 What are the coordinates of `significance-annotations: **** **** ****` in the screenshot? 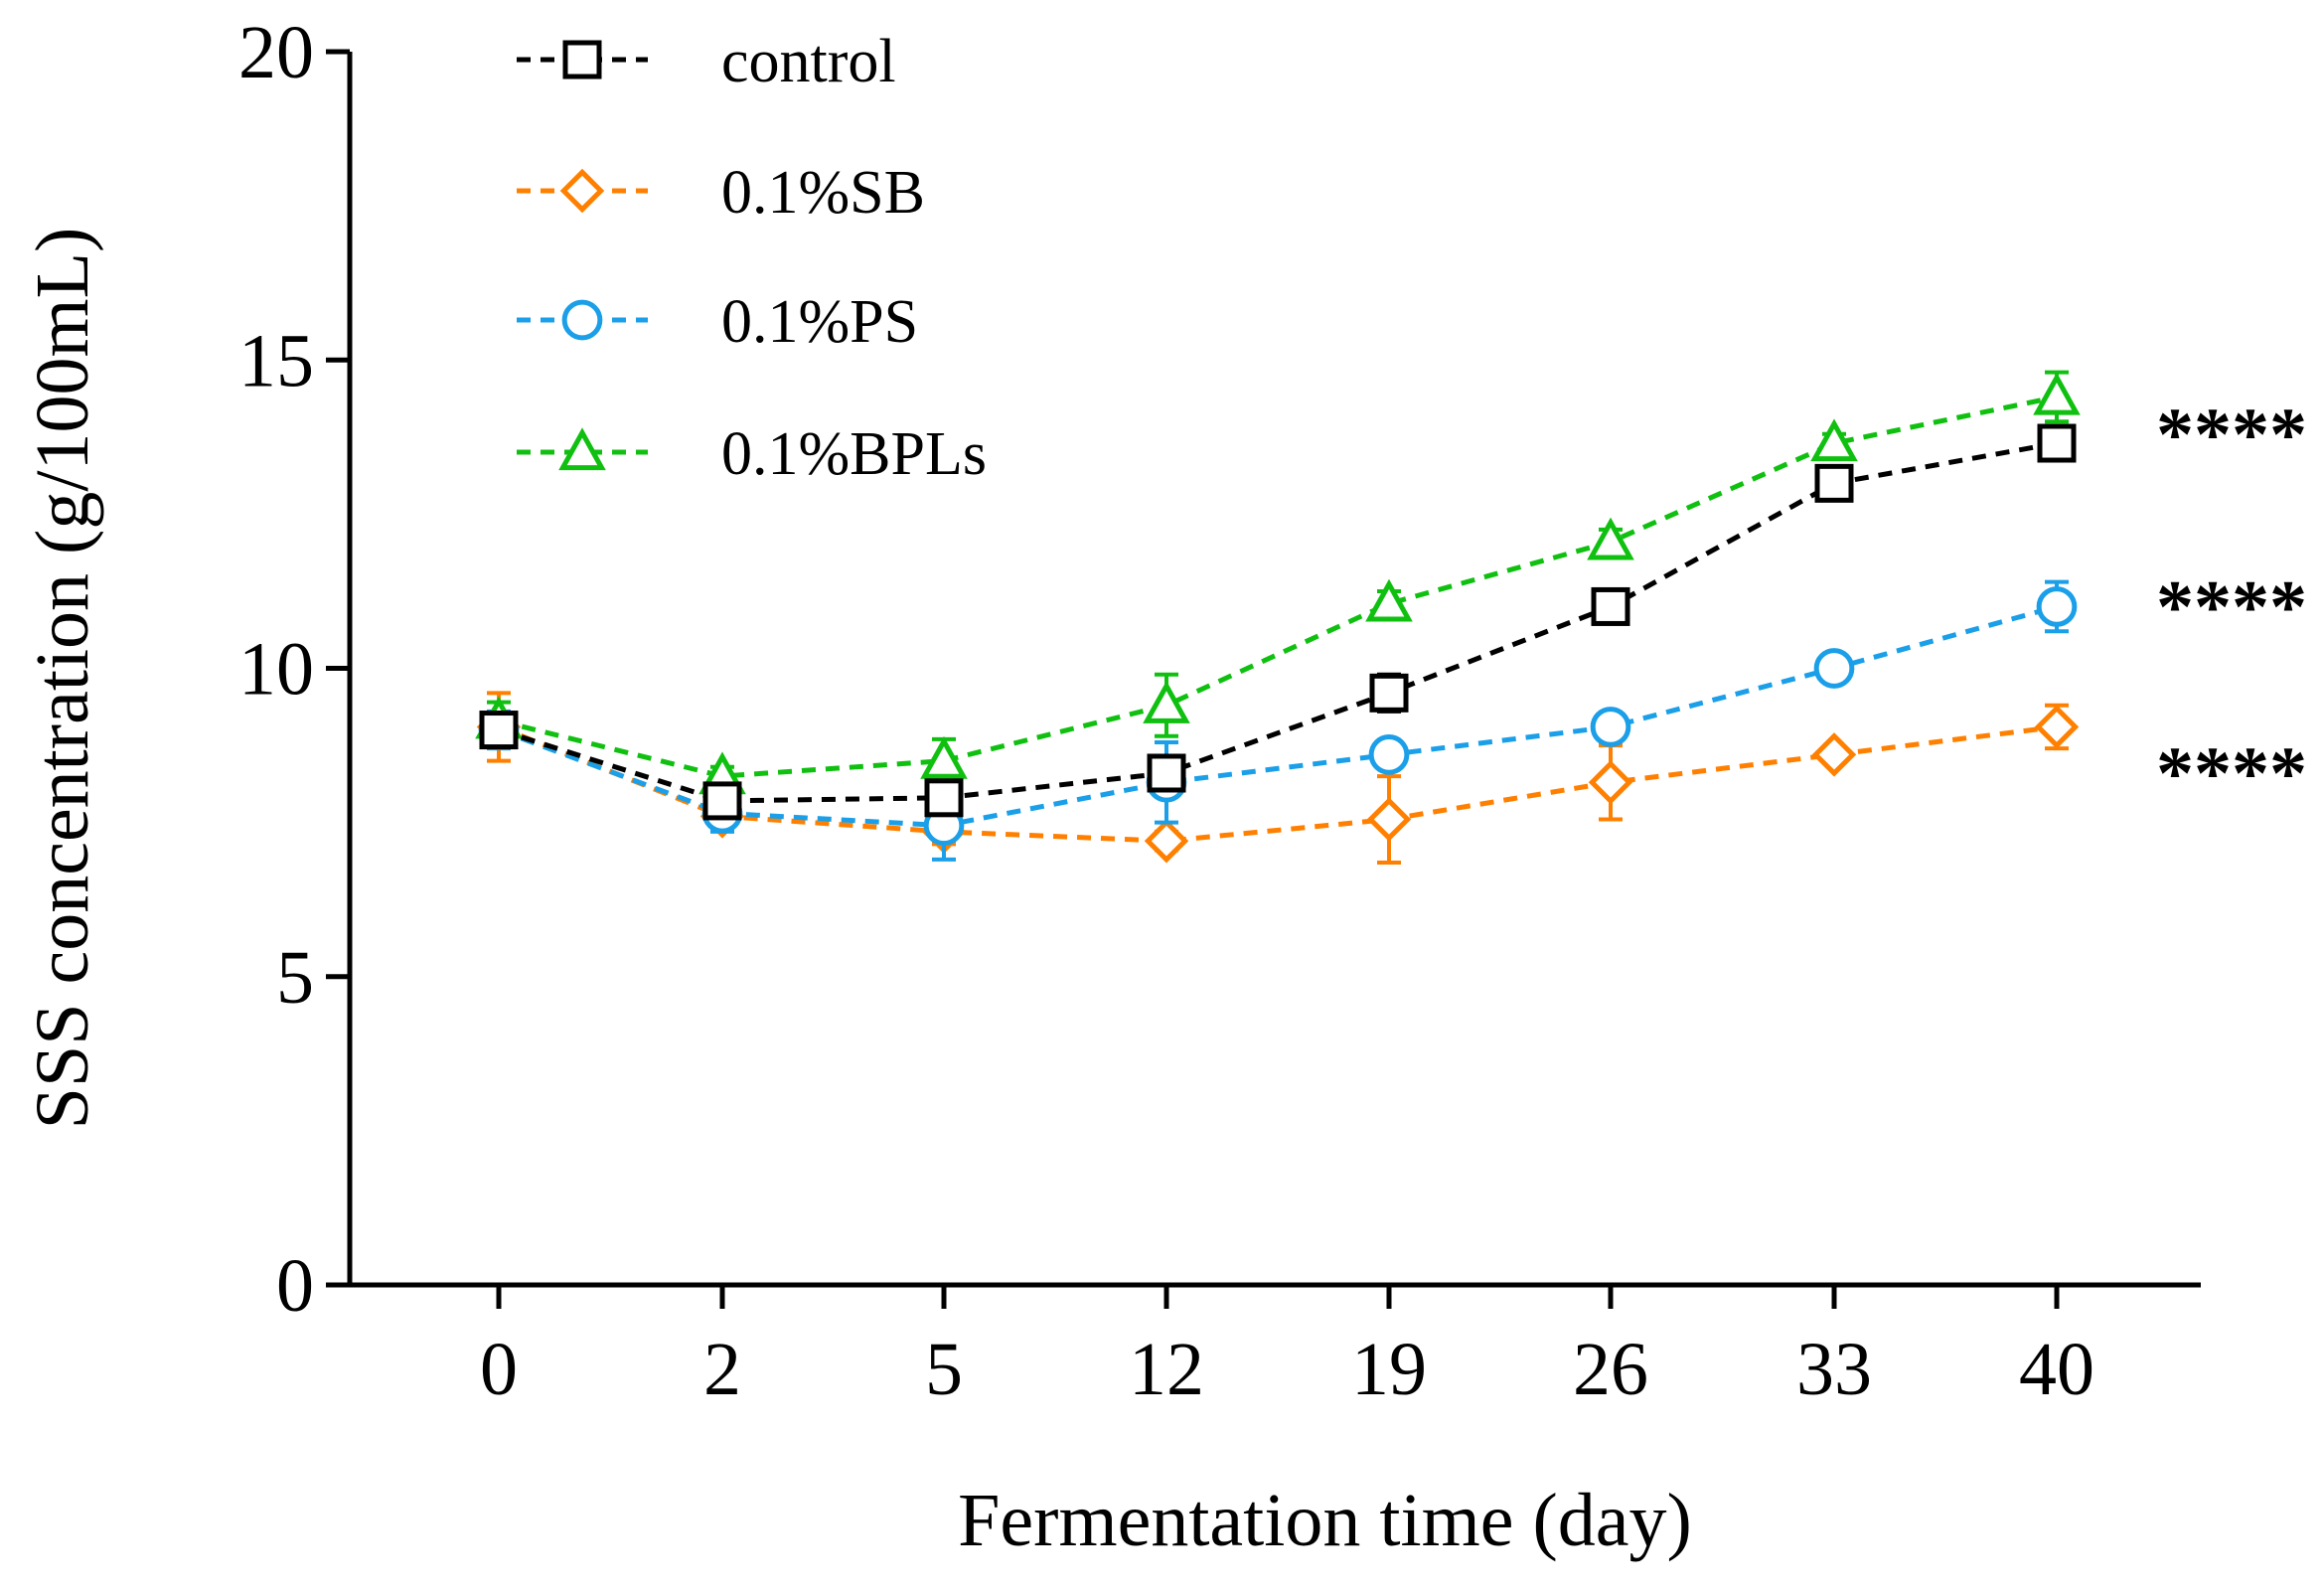 It's located at (2231, 604).